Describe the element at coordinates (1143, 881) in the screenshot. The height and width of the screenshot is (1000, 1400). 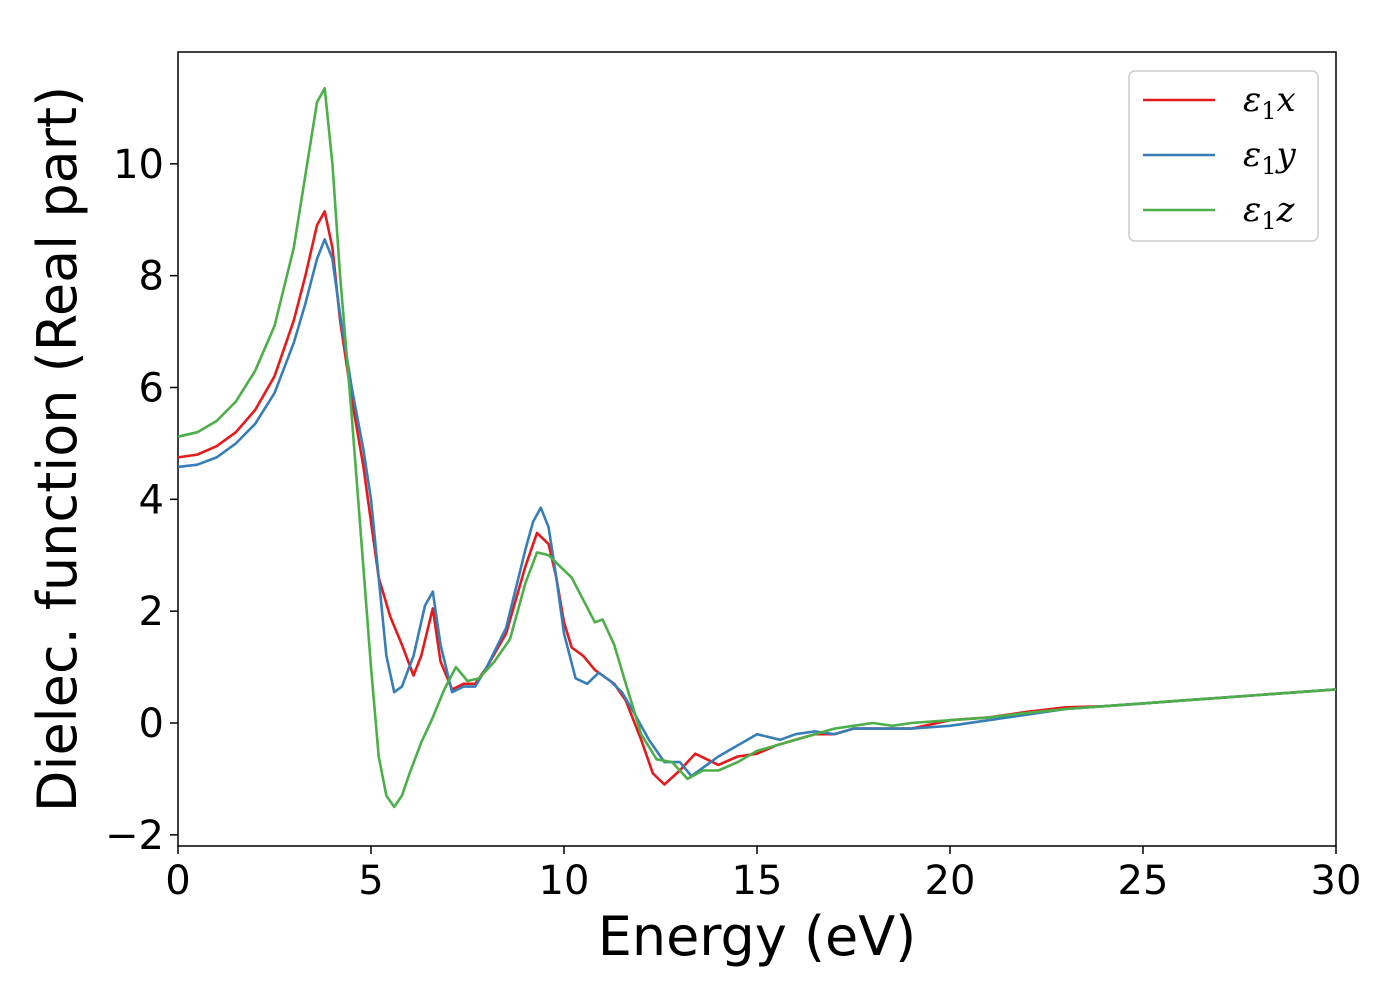
I see `x-tick-label: 25` at that location.